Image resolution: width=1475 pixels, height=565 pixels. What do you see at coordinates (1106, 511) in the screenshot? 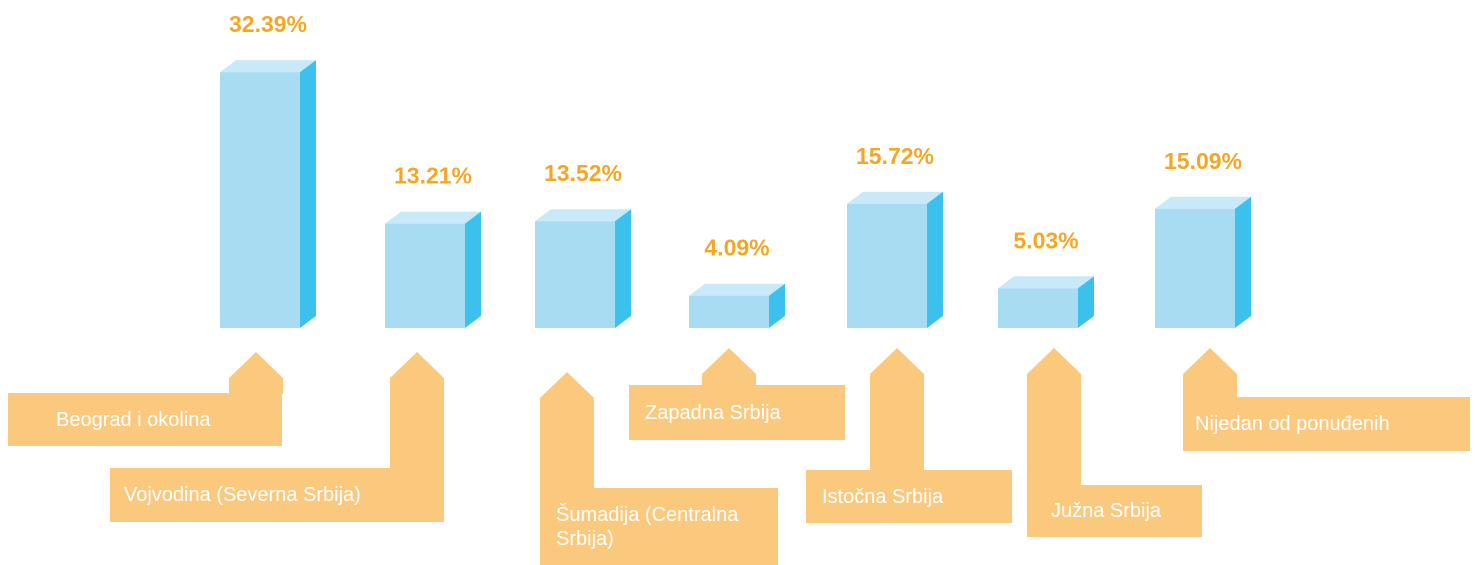
I see `category-label: Južna Srbija` at bounding box center [1106, 511].